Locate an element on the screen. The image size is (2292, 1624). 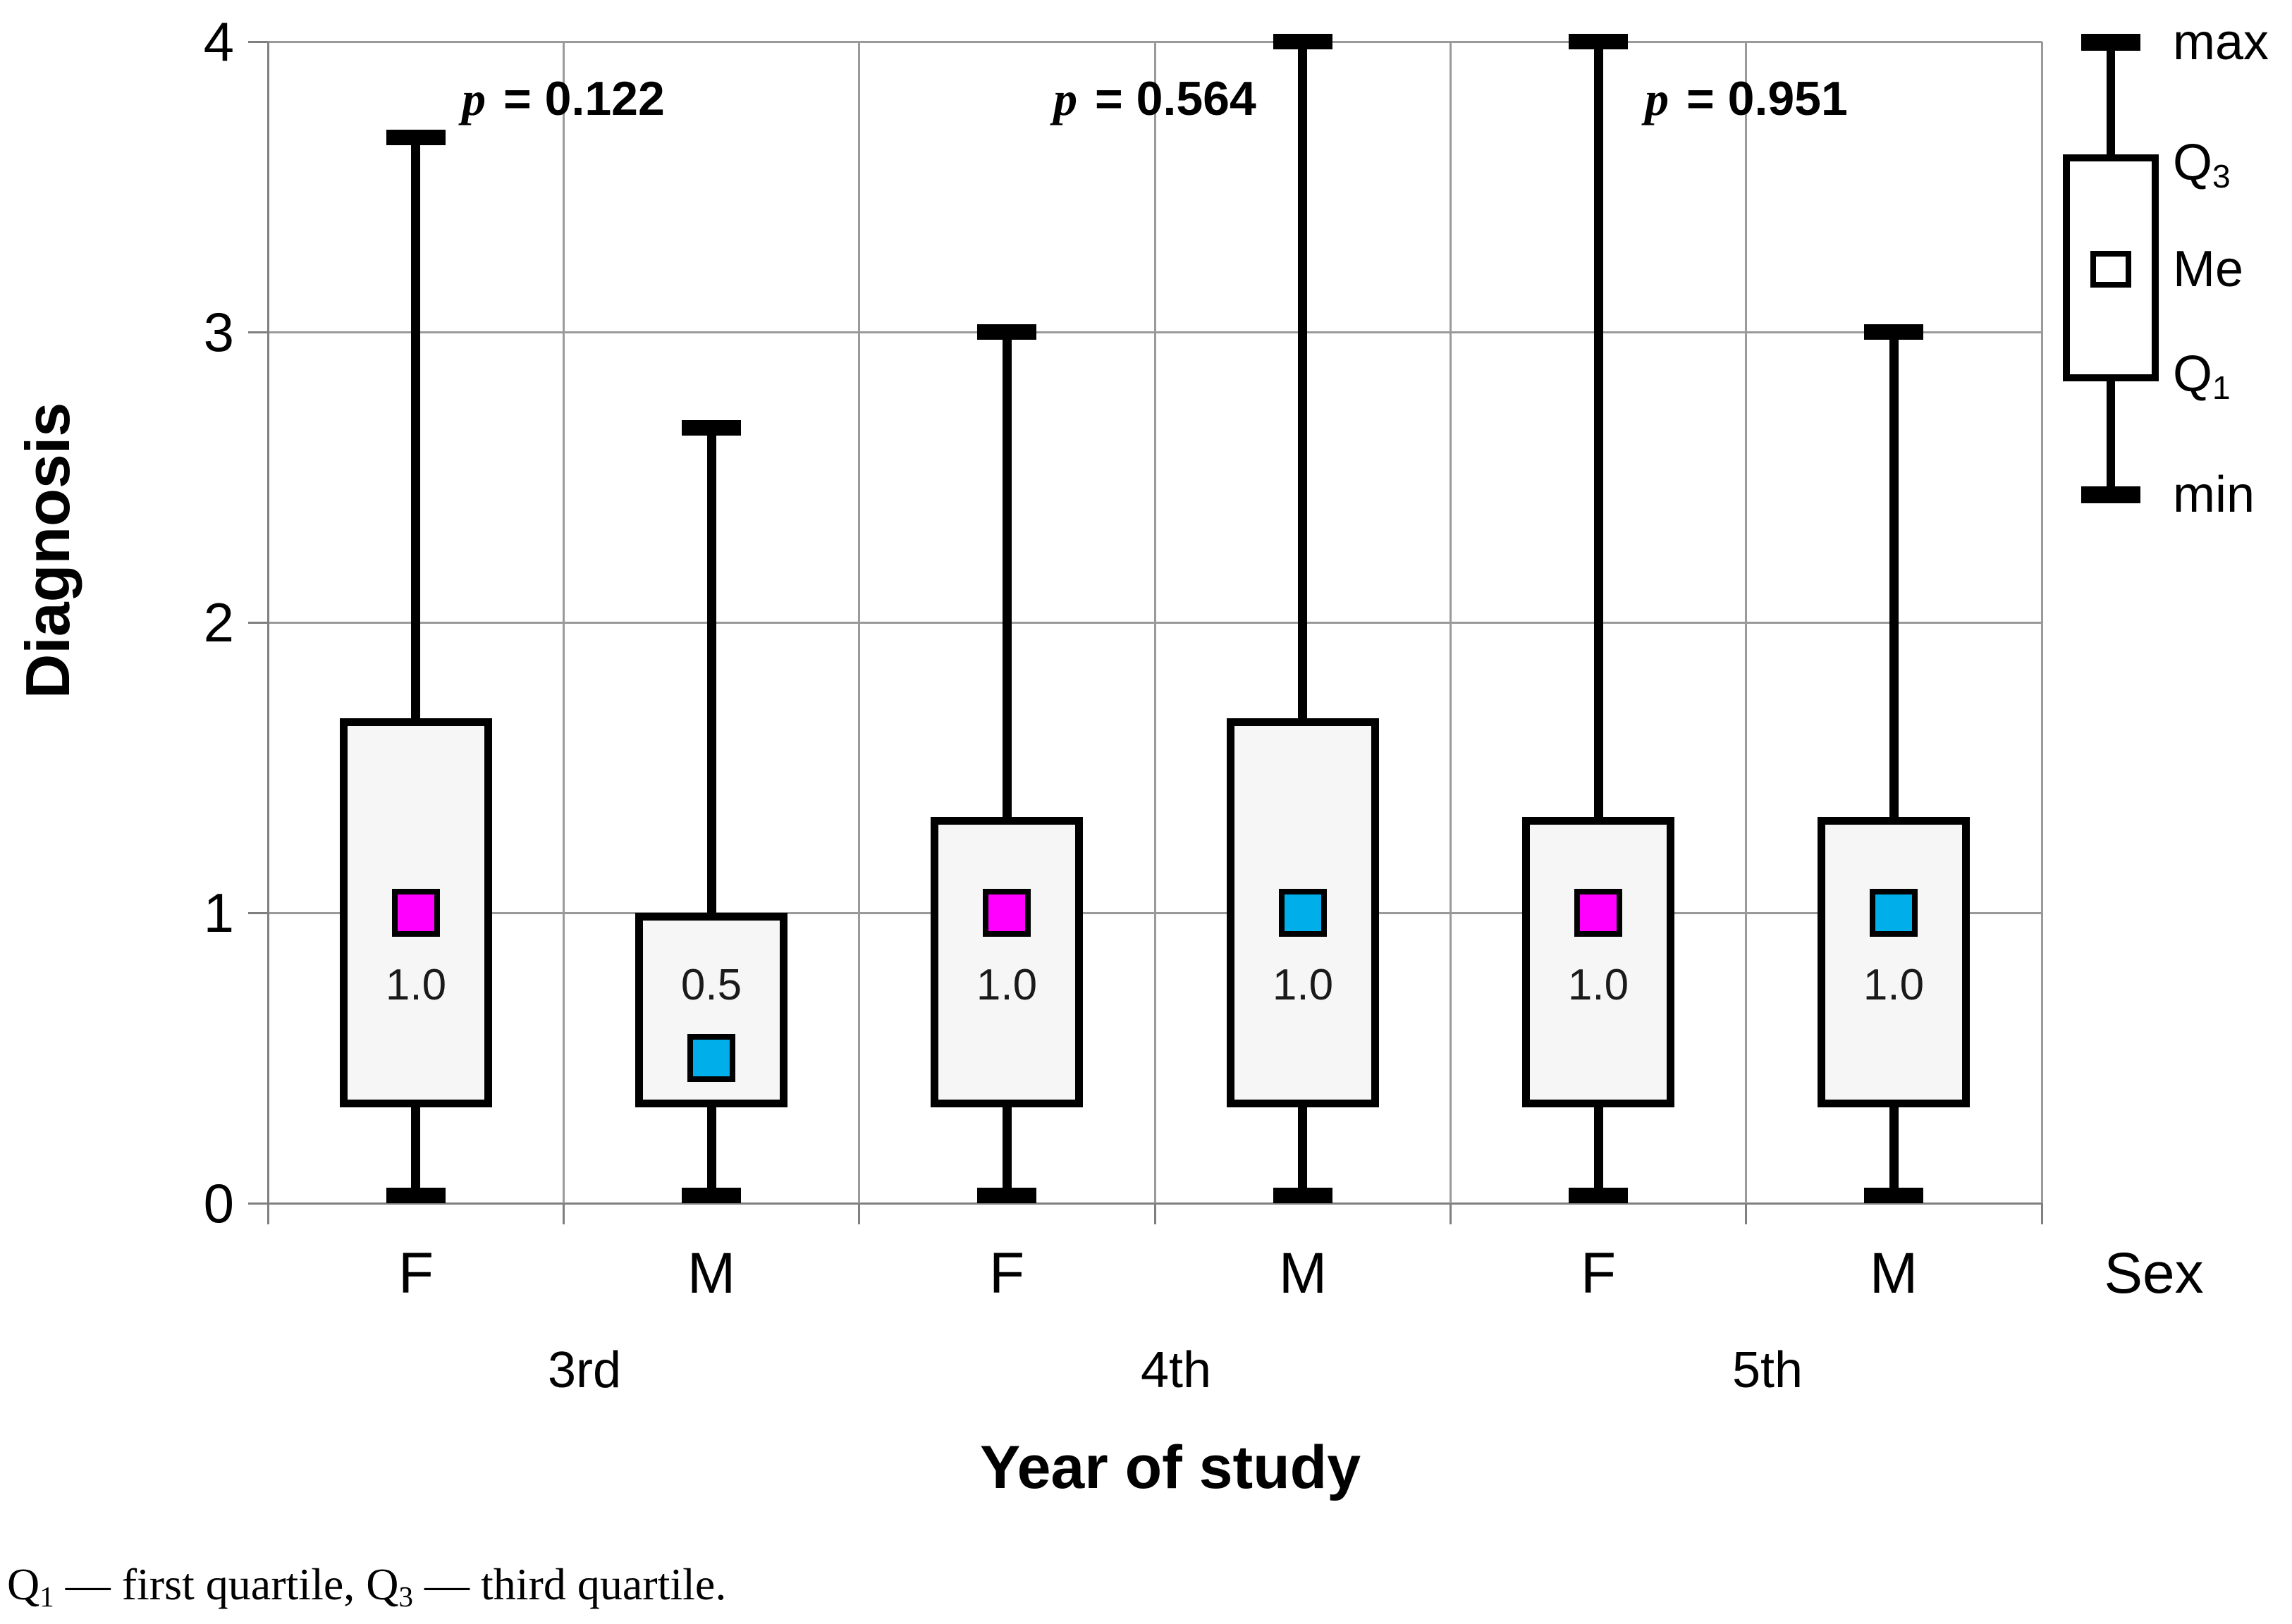
legend-box-rect is located at coordinates (2111, 268).